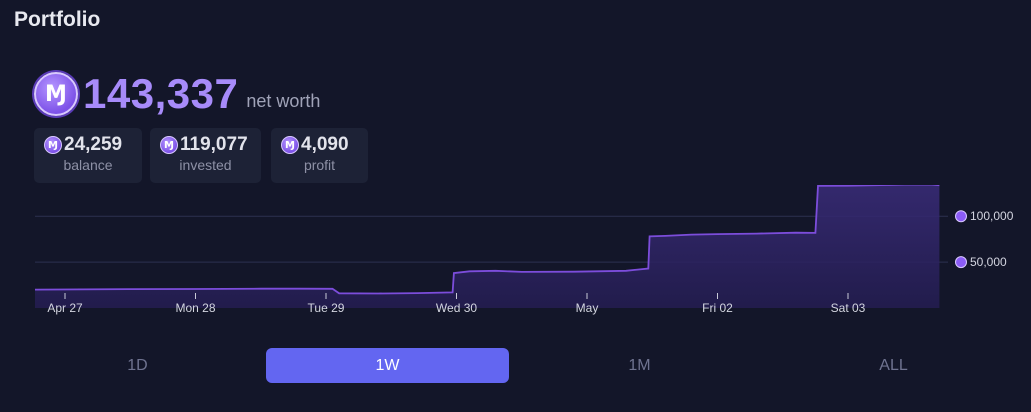 The image size is (1031, 412). Describe the element at coordinates (195, 308) in the screenshot. I see `x-tick-label: Mon 28` at that location.